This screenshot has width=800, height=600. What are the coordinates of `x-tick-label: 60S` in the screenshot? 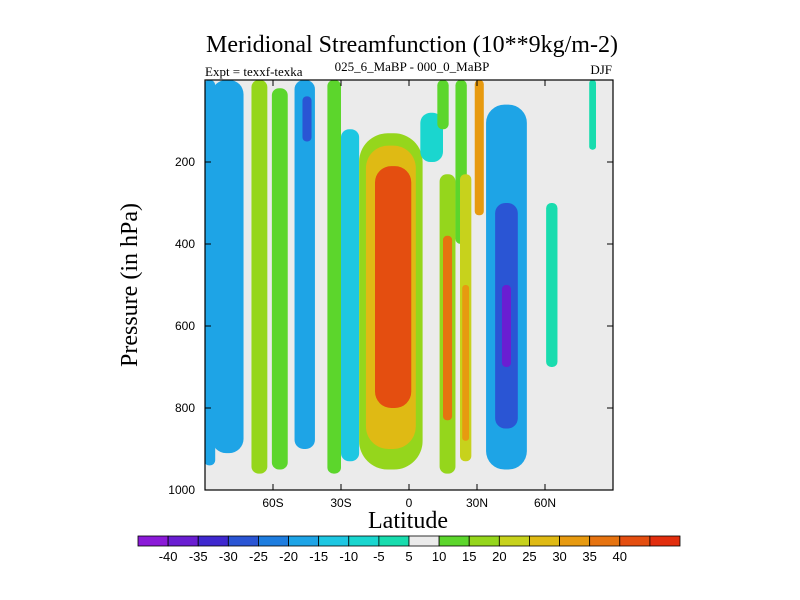 It's located at (272, 503).